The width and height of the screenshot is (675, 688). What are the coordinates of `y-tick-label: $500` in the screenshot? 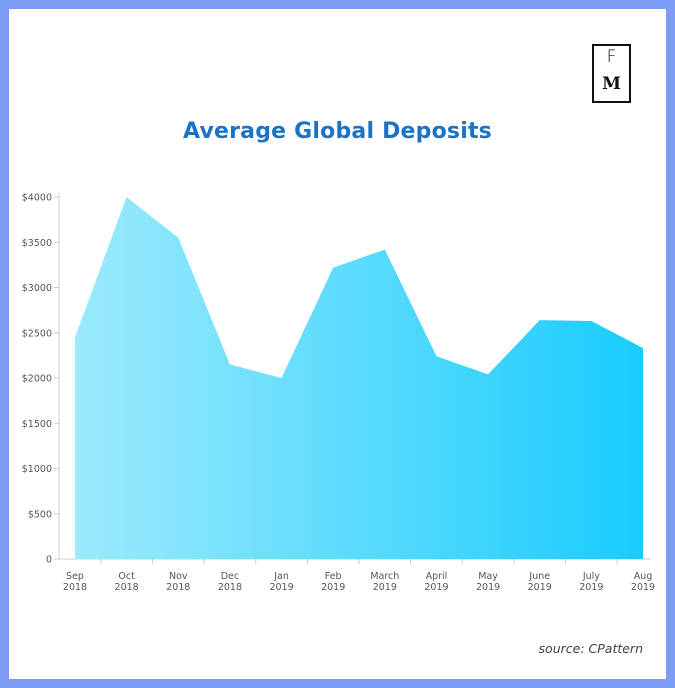 It's located at (40, 514).